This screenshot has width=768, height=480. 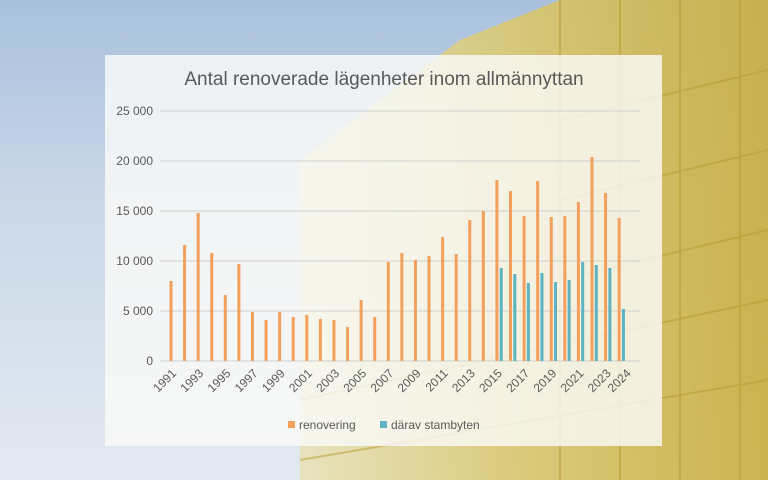 What do you see at coordinates (273, 380) in the screenshot?
I see `x-tick-label: 1999` at bounding box center [273, 380].